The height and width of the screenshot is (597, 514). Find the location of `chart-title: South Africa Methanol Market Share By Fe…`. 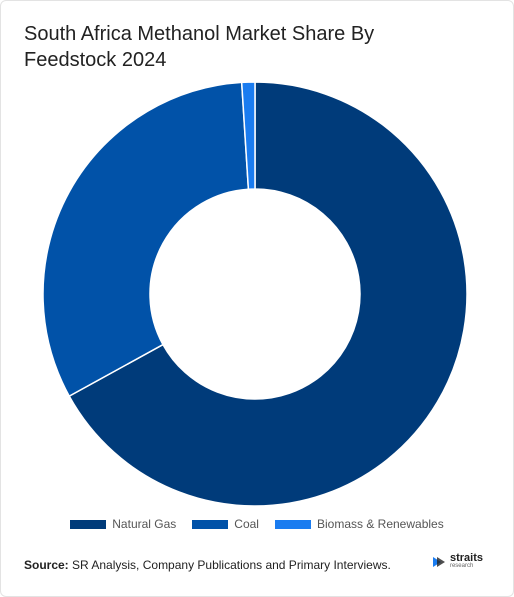

chart-title: South Africa Methanol Market Share By Fe… is located at coordinates (199, 47).